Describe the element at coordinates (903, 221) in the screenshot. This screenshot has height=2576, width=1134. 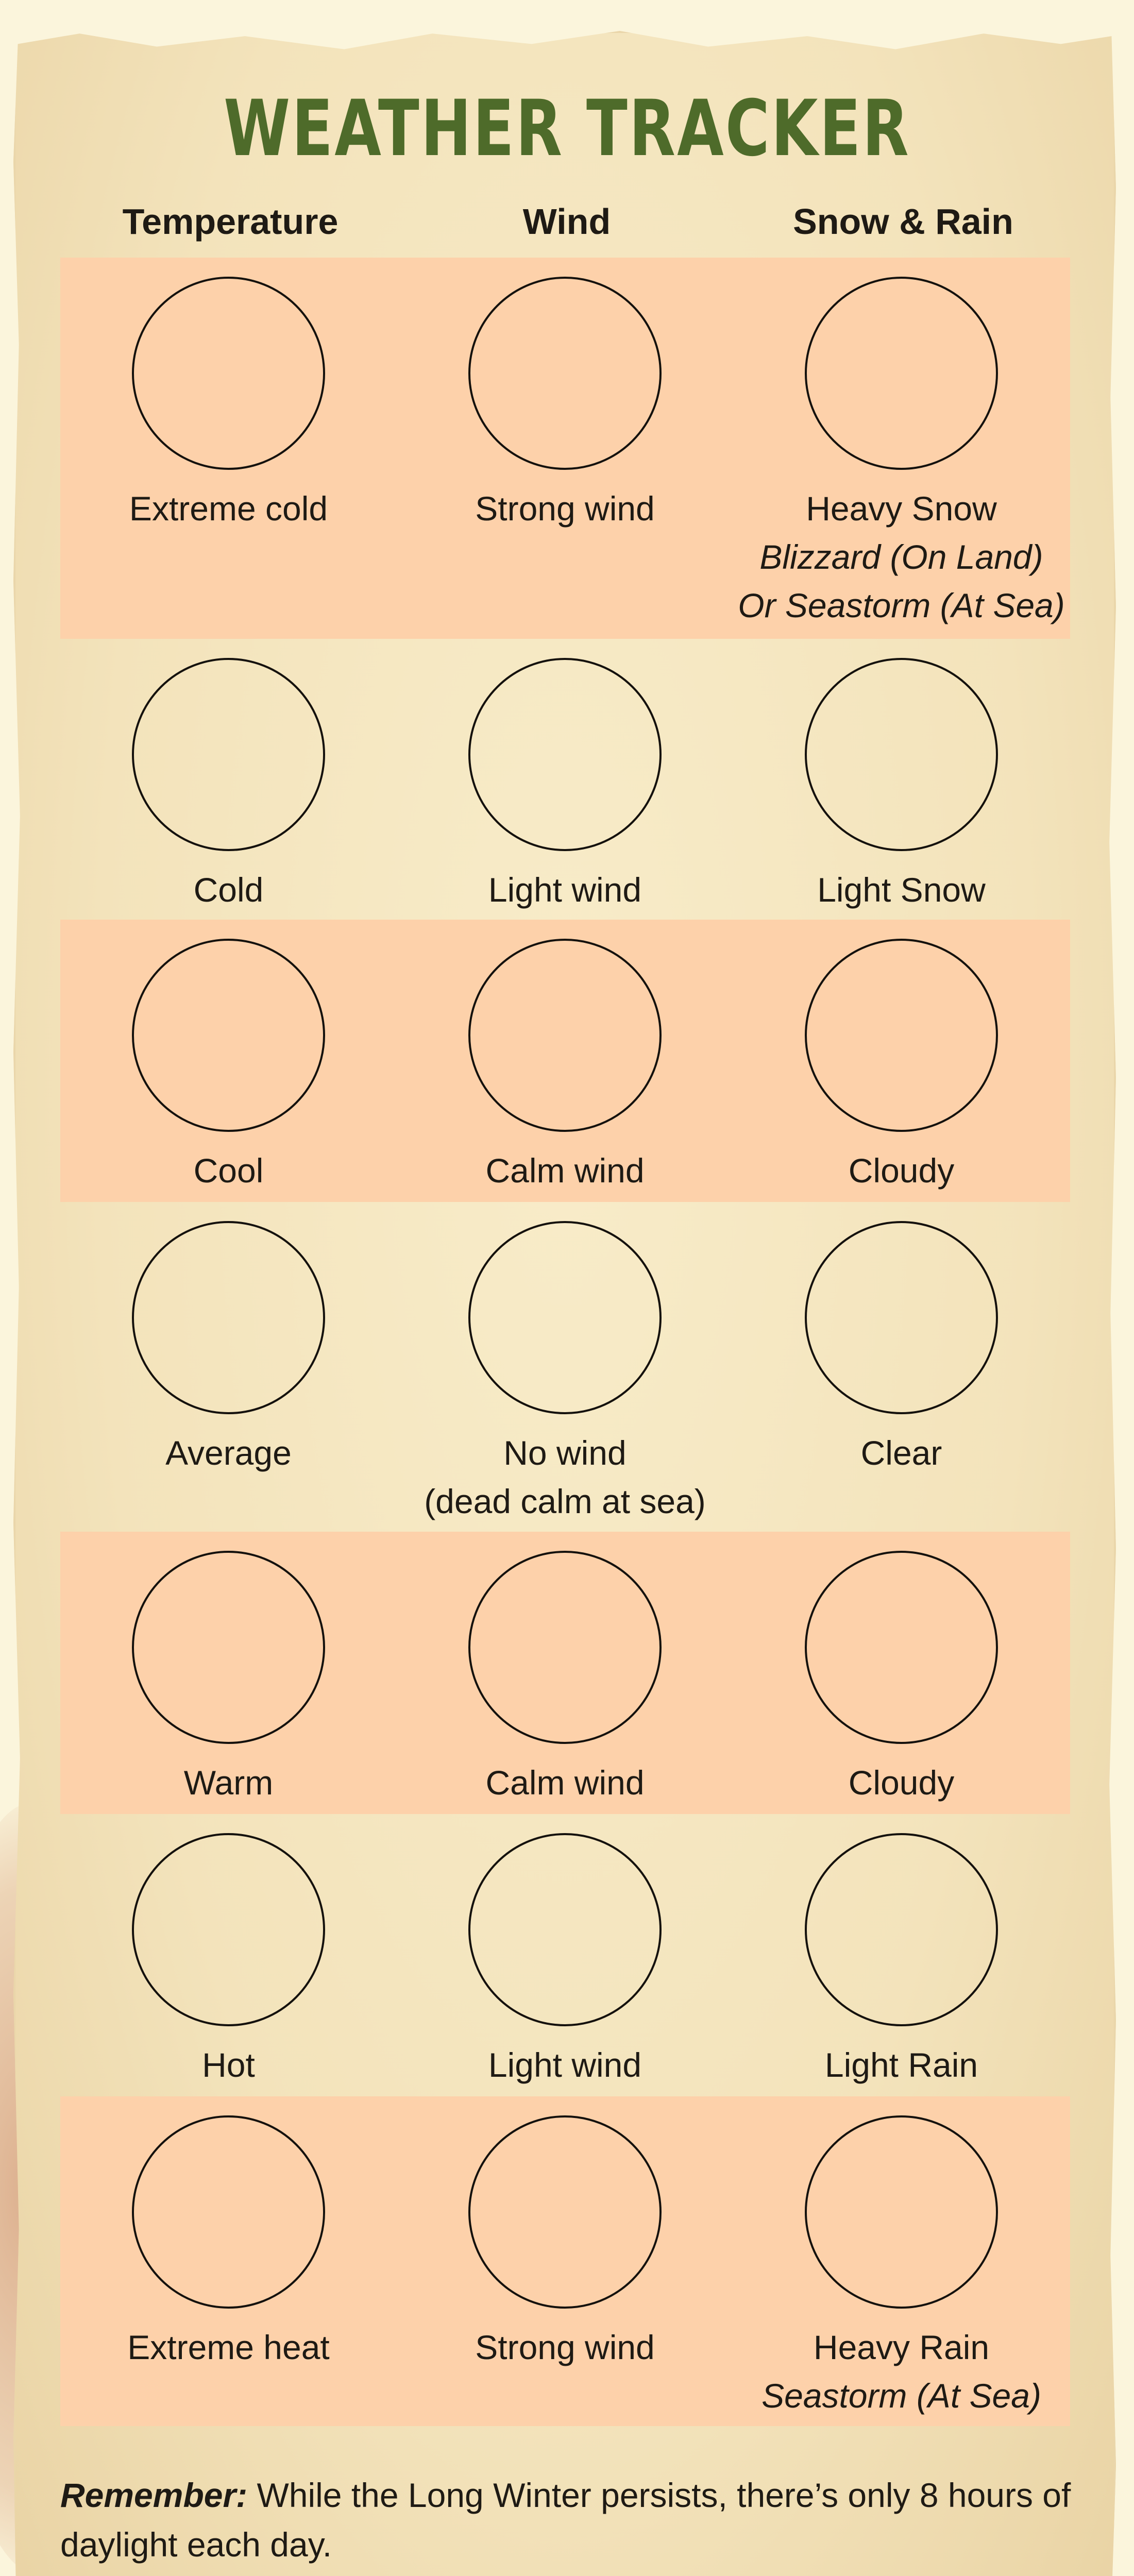
I see `column-header-snow-rain: Snow & Rain` at that location.